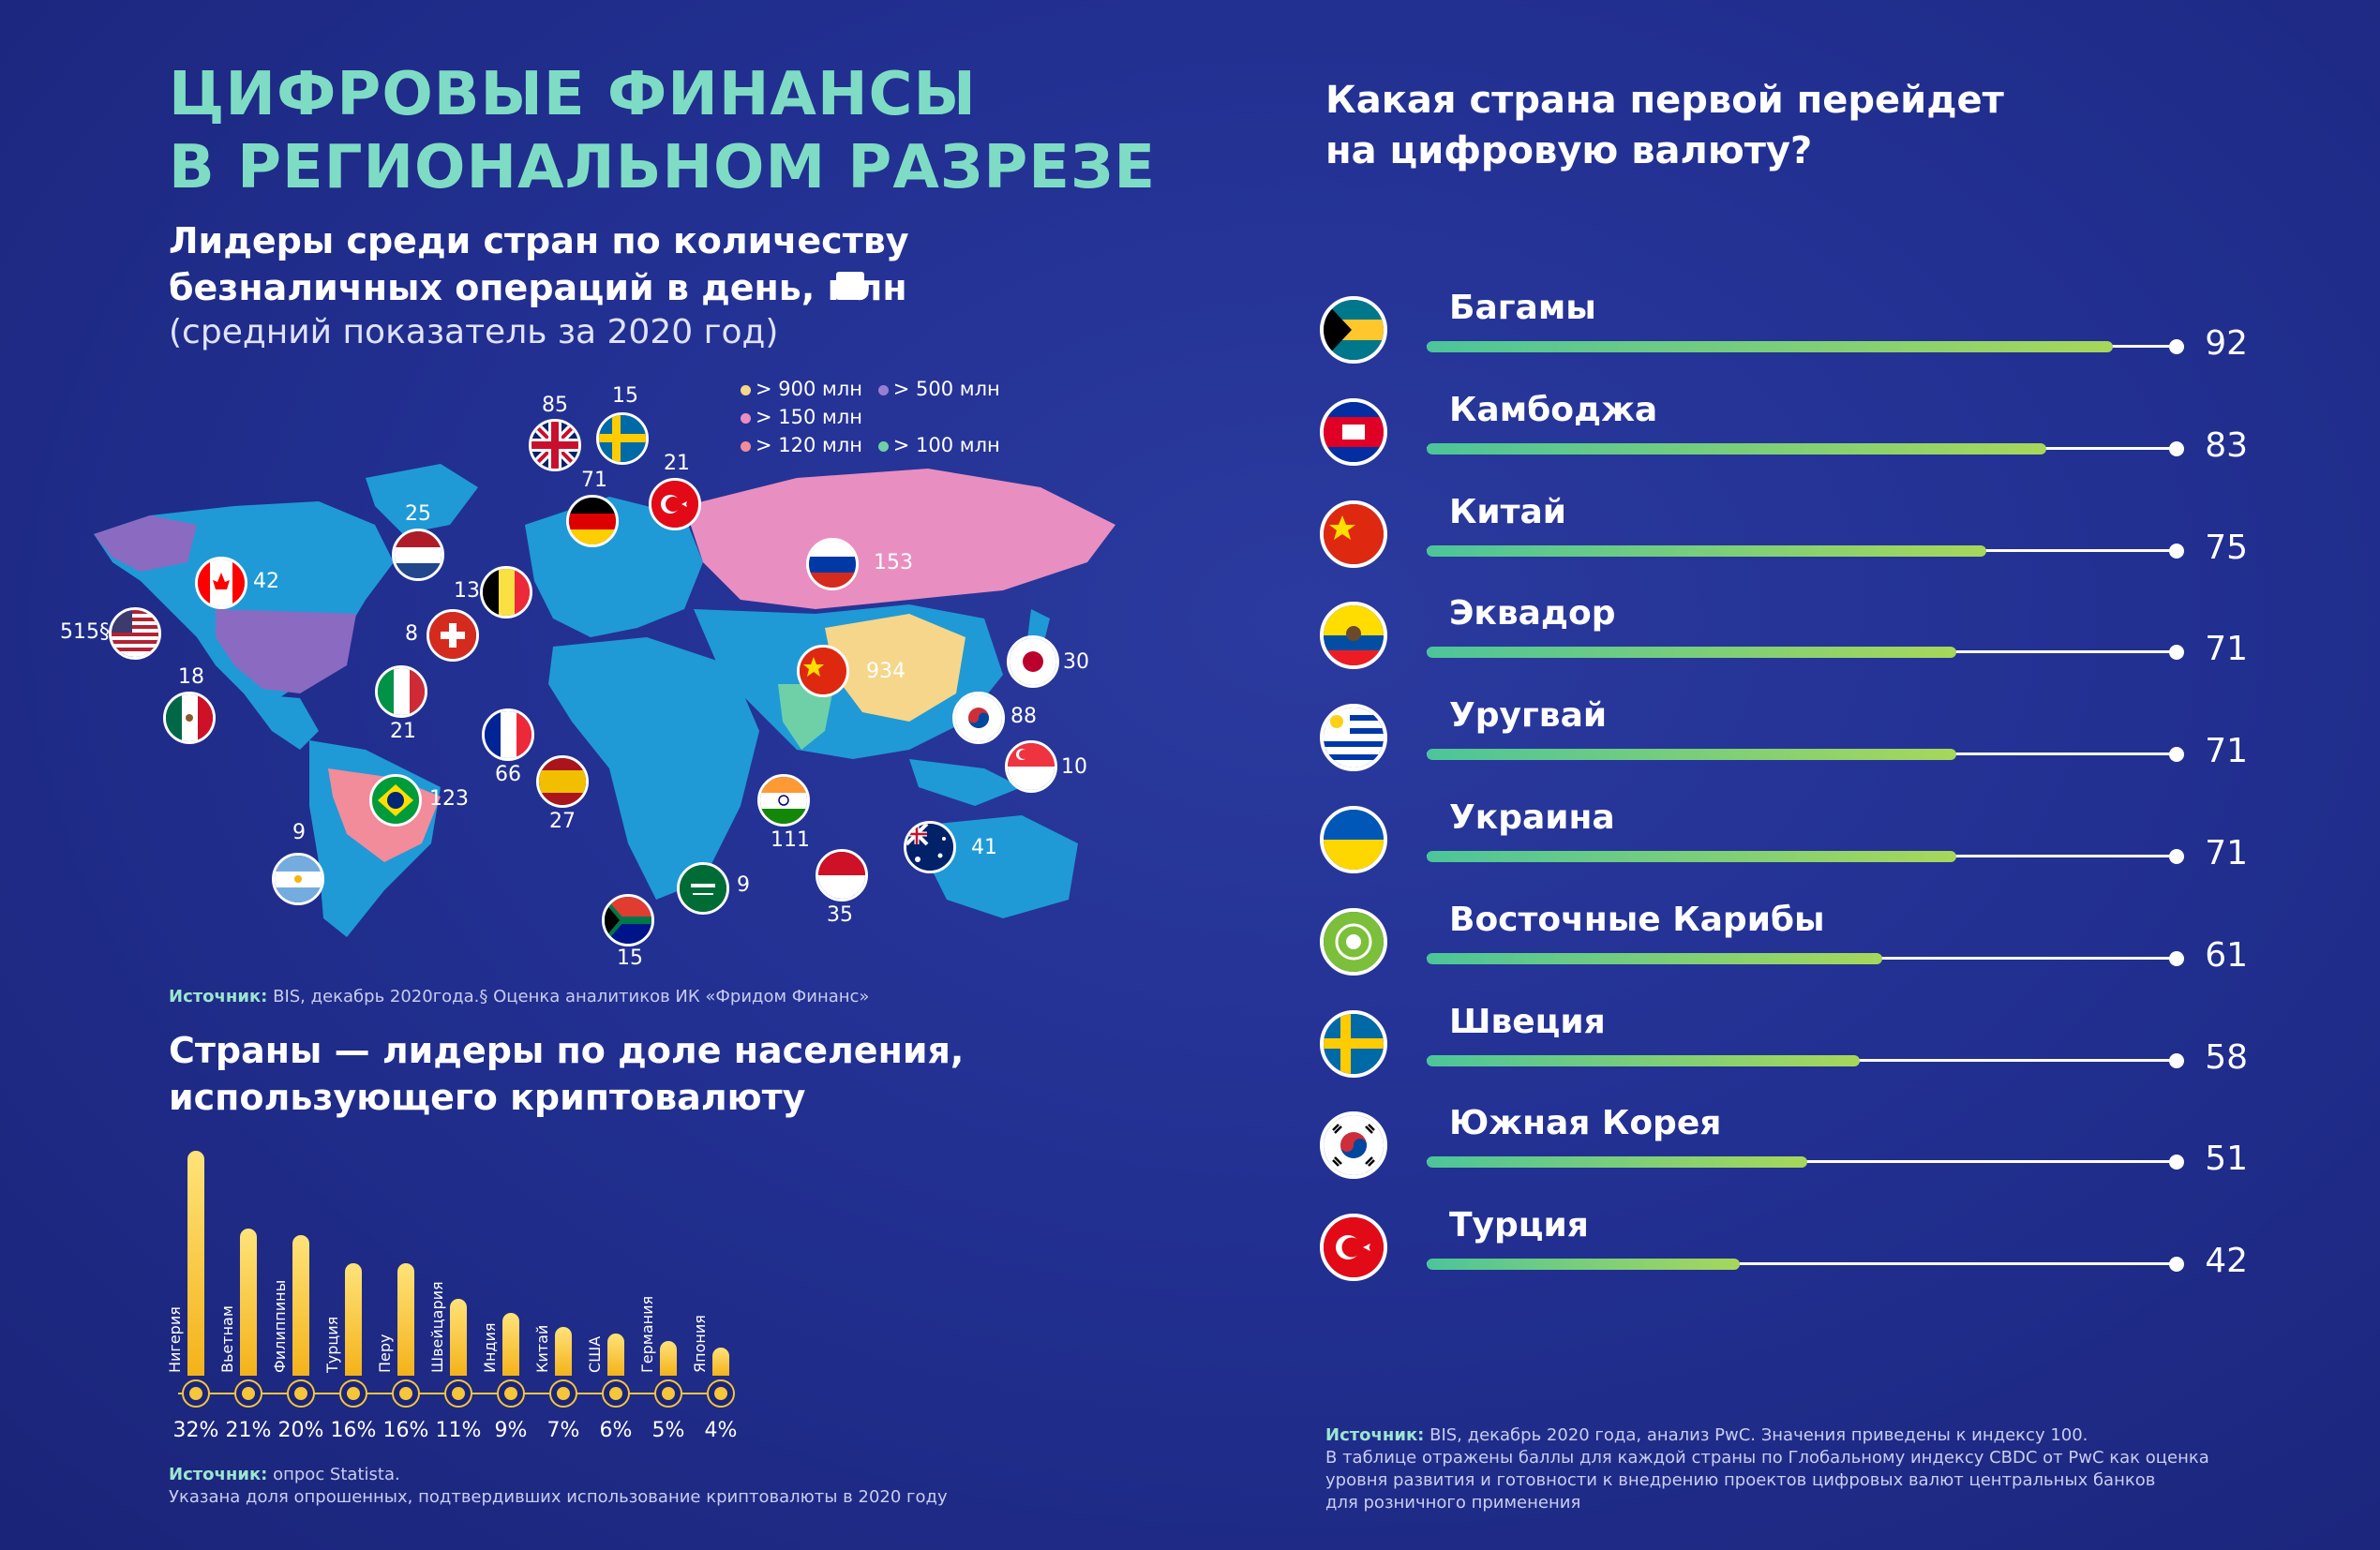  What do you see at coordinates (966, 782) in the screenshot?
I see `map-se-asia` at bounding box center [966, 782].